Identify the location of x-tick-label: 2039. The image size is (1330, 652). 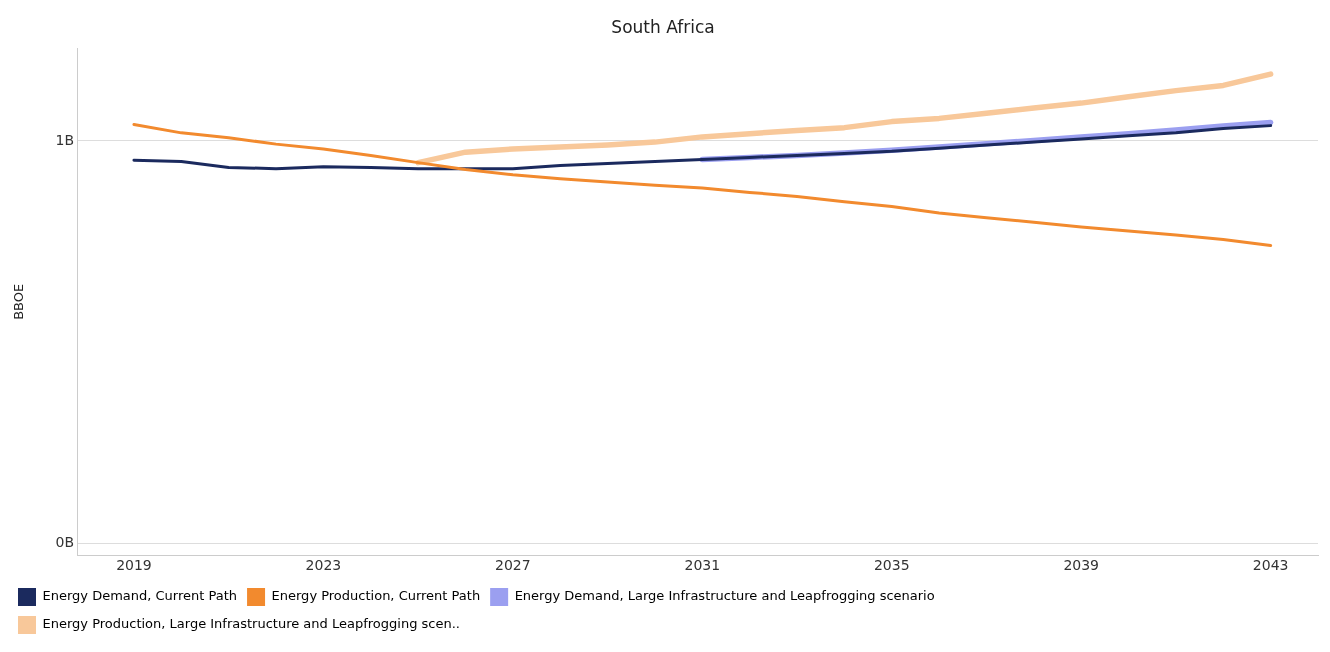
(1081, 565).